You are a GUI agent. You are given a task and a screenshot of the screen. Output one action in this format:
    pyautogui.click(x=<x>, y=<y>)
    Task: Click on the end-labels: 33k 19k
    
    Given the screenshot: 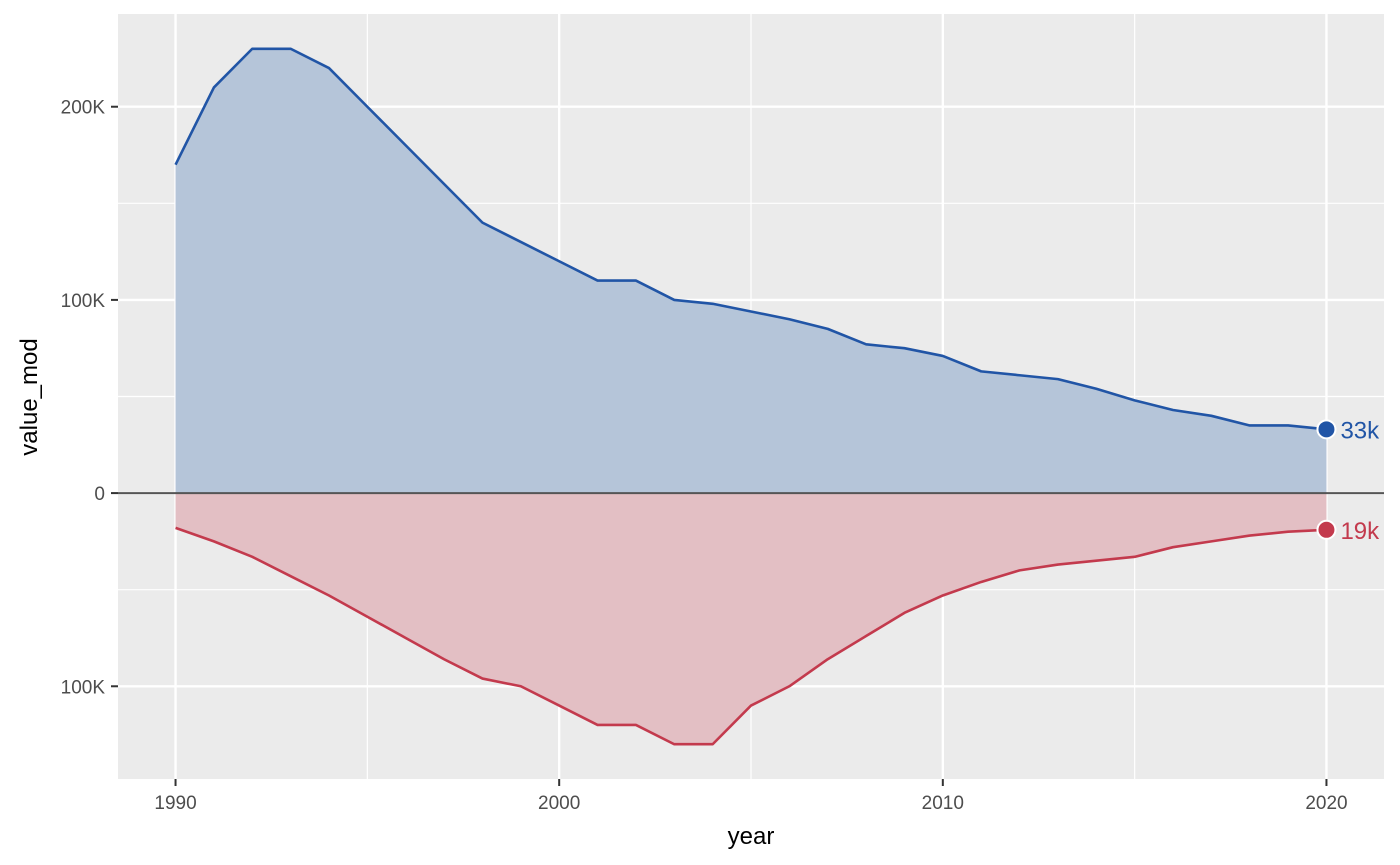 What is the action you would take?
    pyautogui.click(x=1360, y=480)
    